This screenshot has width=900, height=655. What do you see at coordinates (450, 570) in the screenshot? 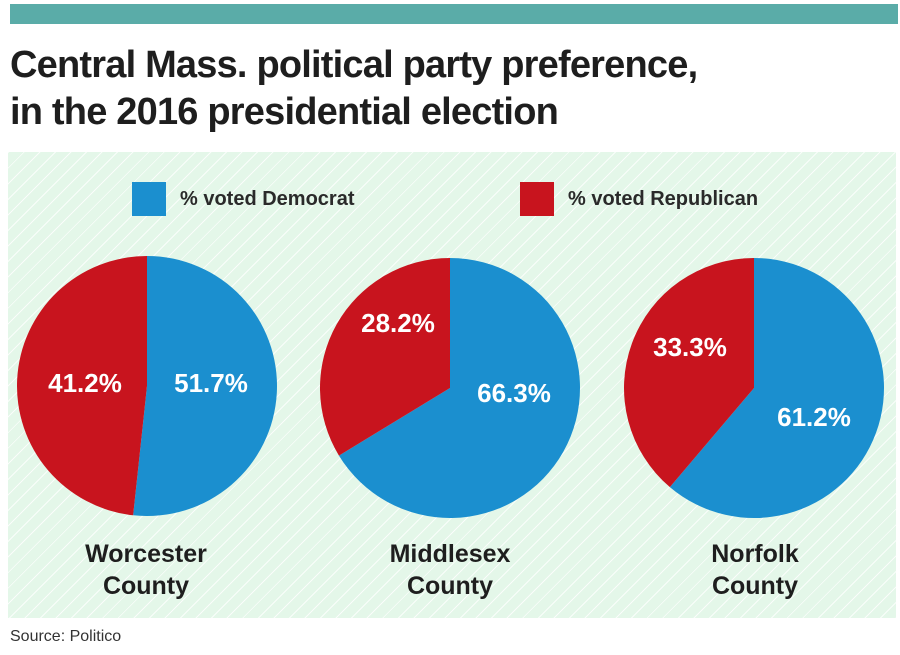
I see `county-label-middlesex: Middlesex County` at bounding box center [450, 570].